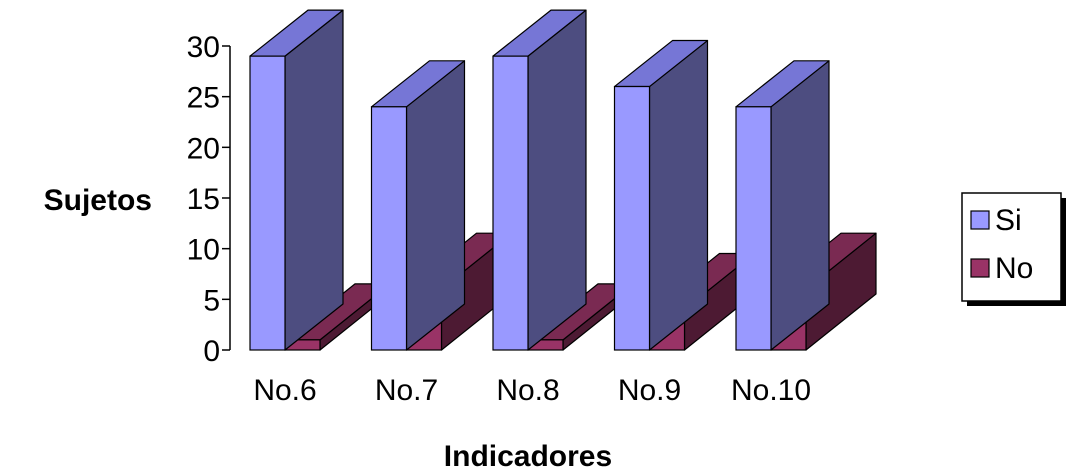 The height and width of the screenshot is (472, 1073). I want to click on y-tick-label: 10, so click(203, 250).